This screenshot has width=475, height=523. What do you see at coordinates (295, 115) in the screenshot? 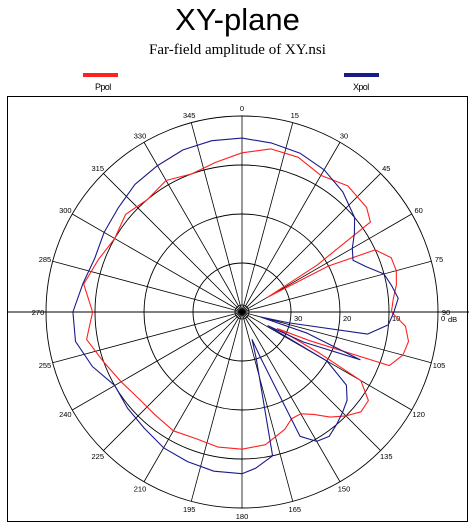
I see `angle-tick-label: 15` at bounding box center [295, 115].